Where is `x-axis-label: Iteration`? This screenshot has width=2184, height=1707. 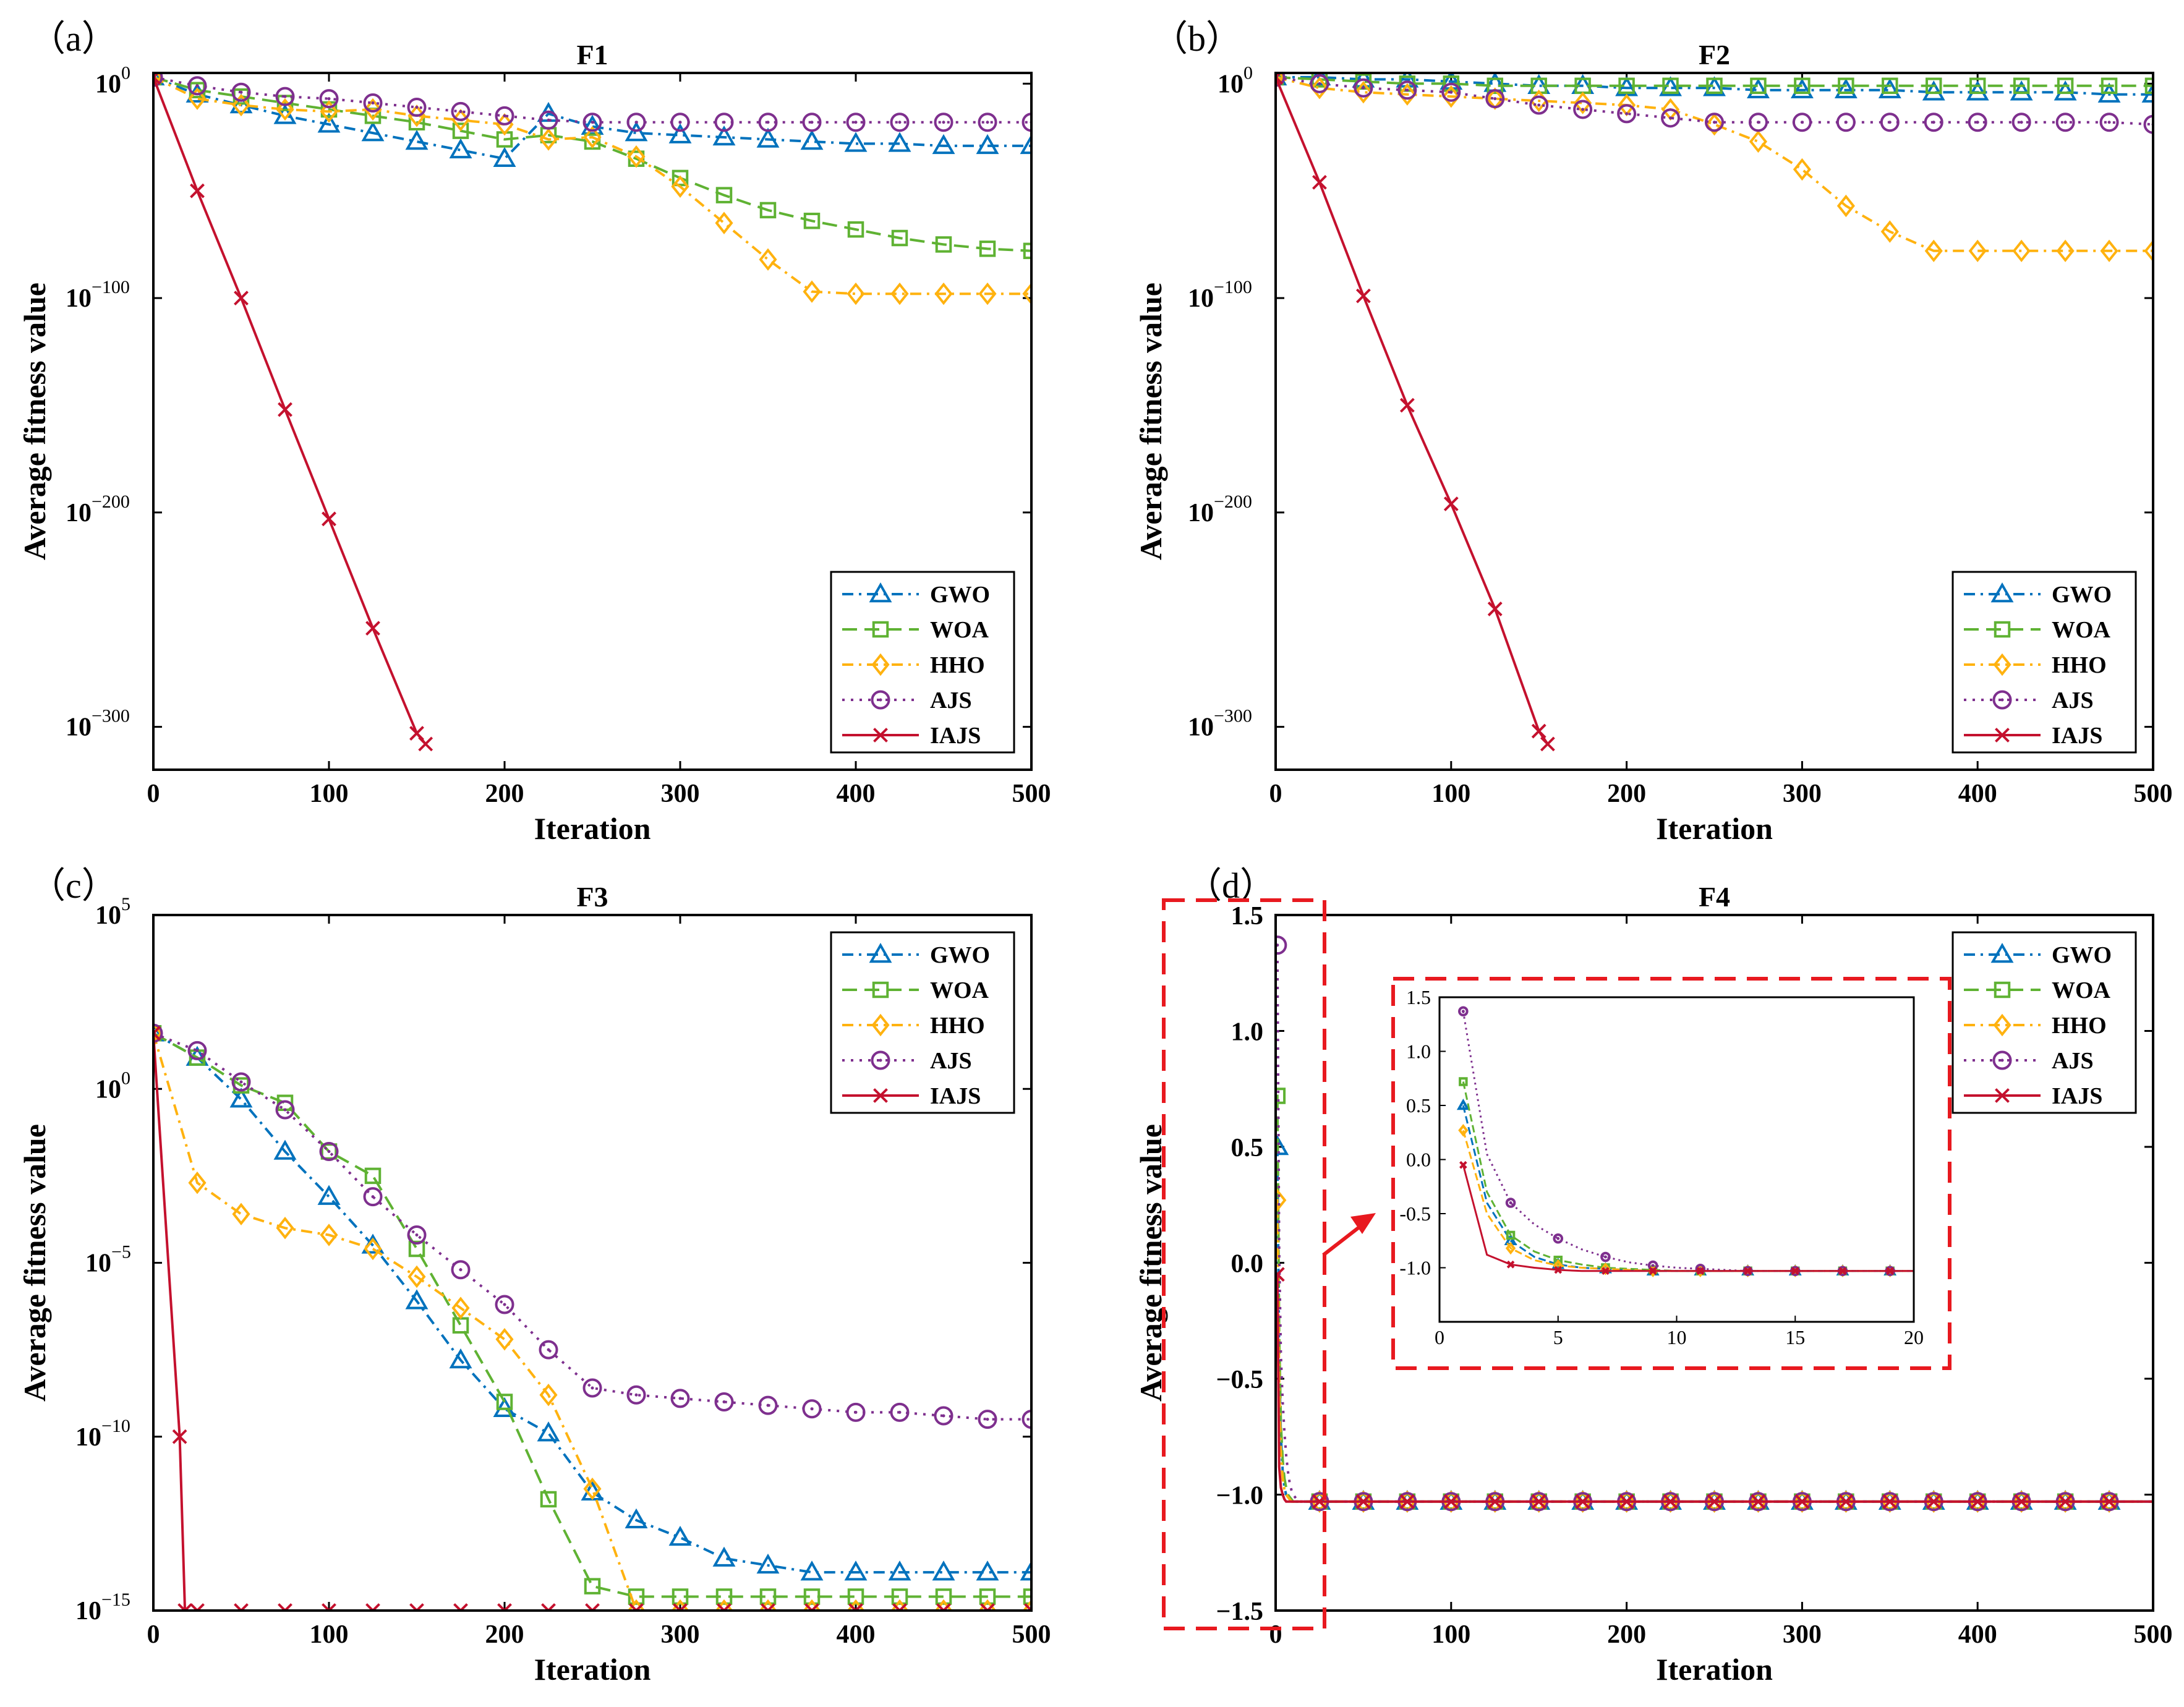
x-axis-label: Iteration is located at coordinates (592, 828).